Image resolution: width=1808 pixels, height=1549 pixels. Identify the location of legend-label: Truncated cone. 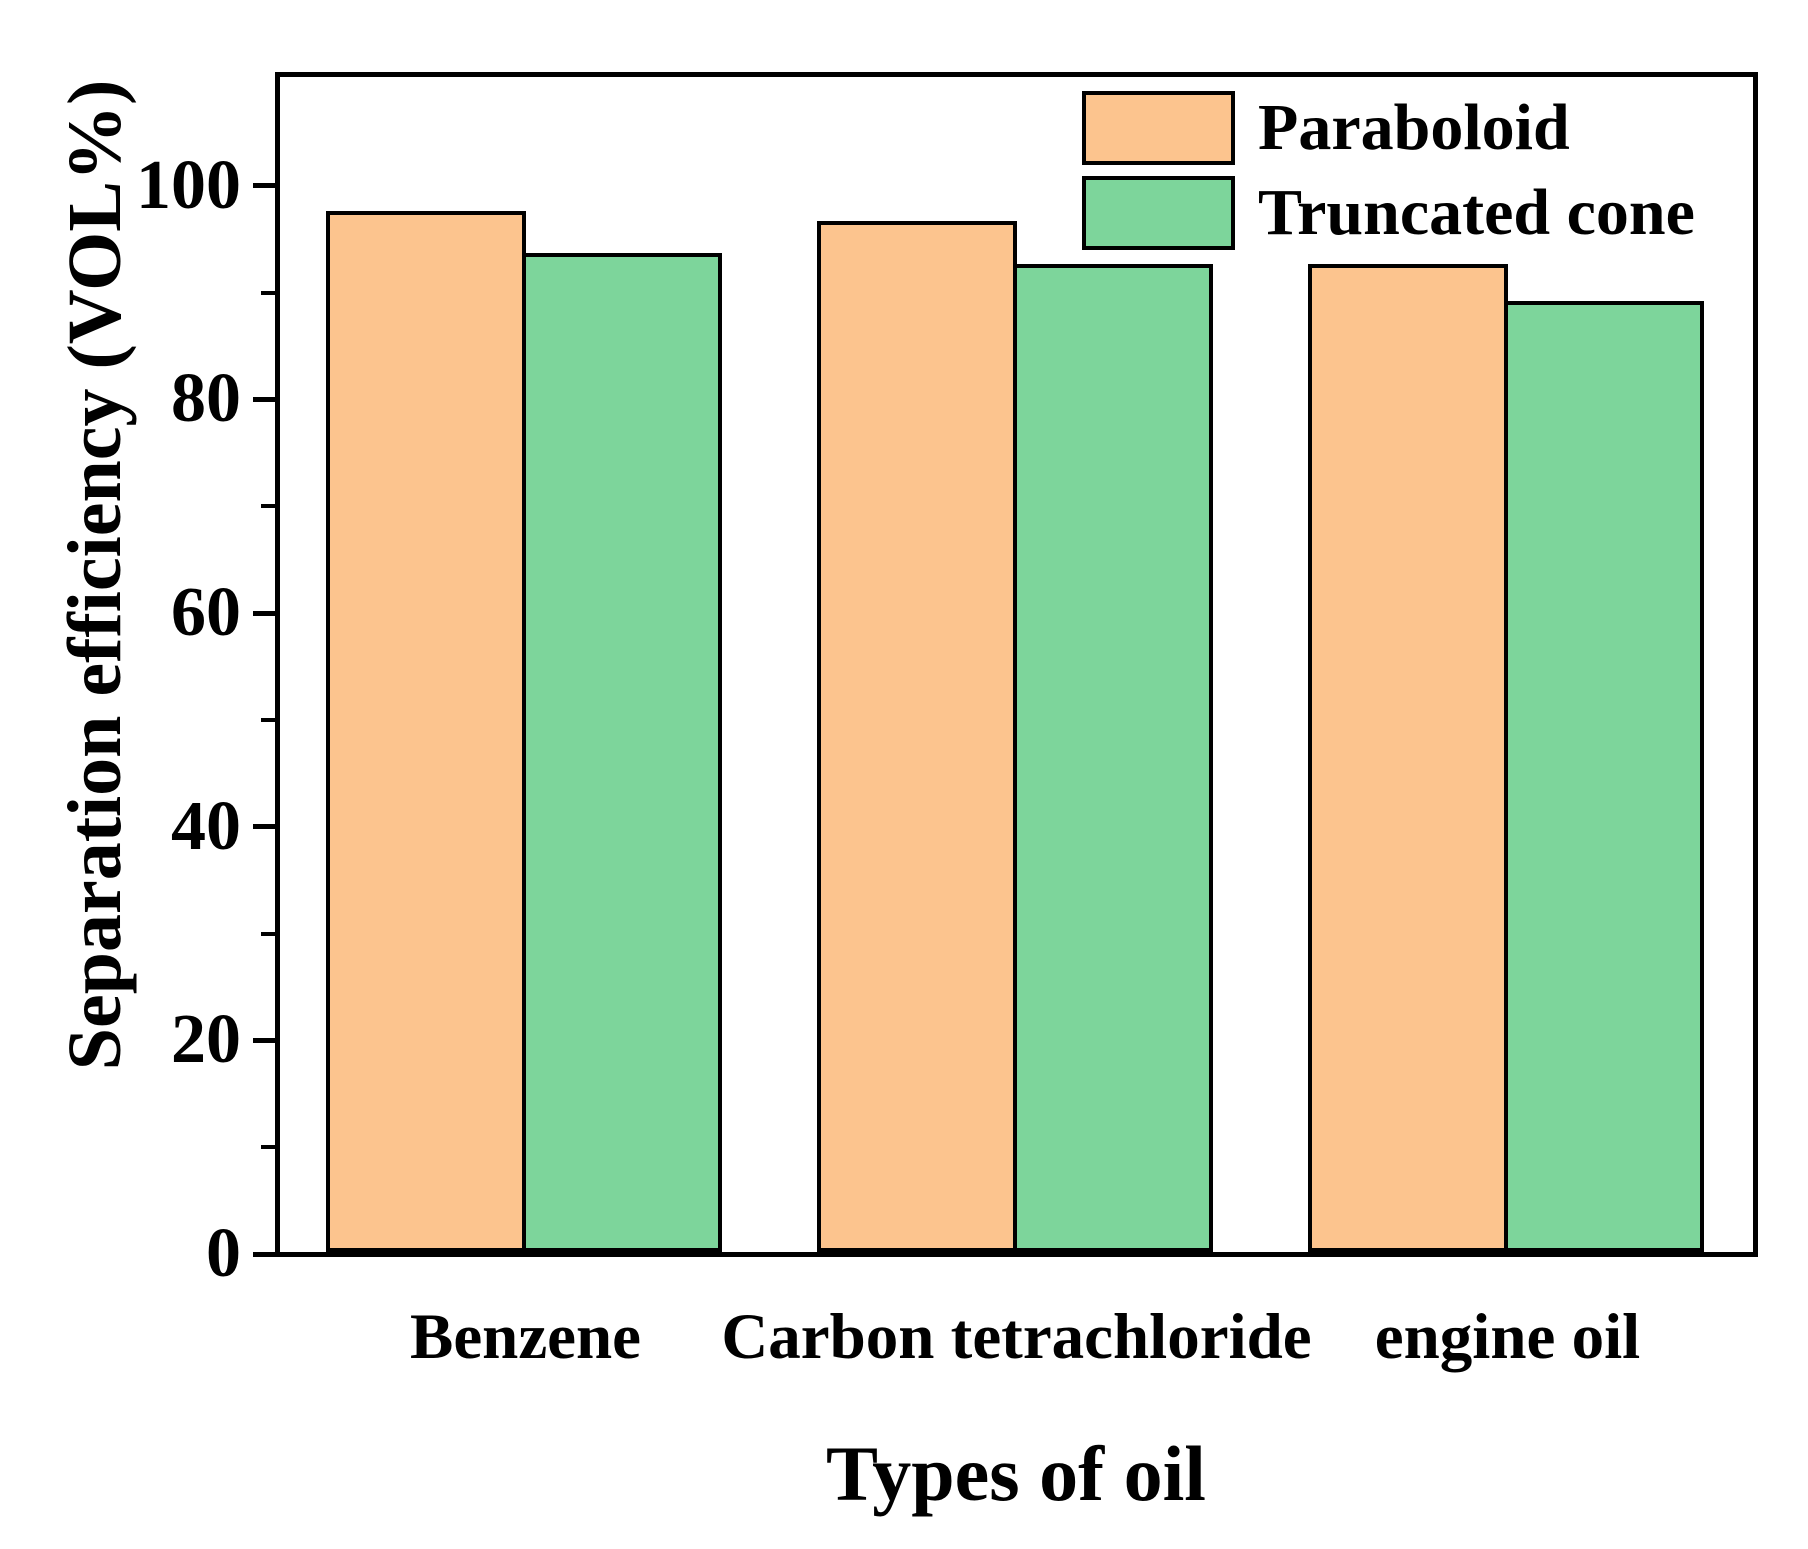
(1476, 212).